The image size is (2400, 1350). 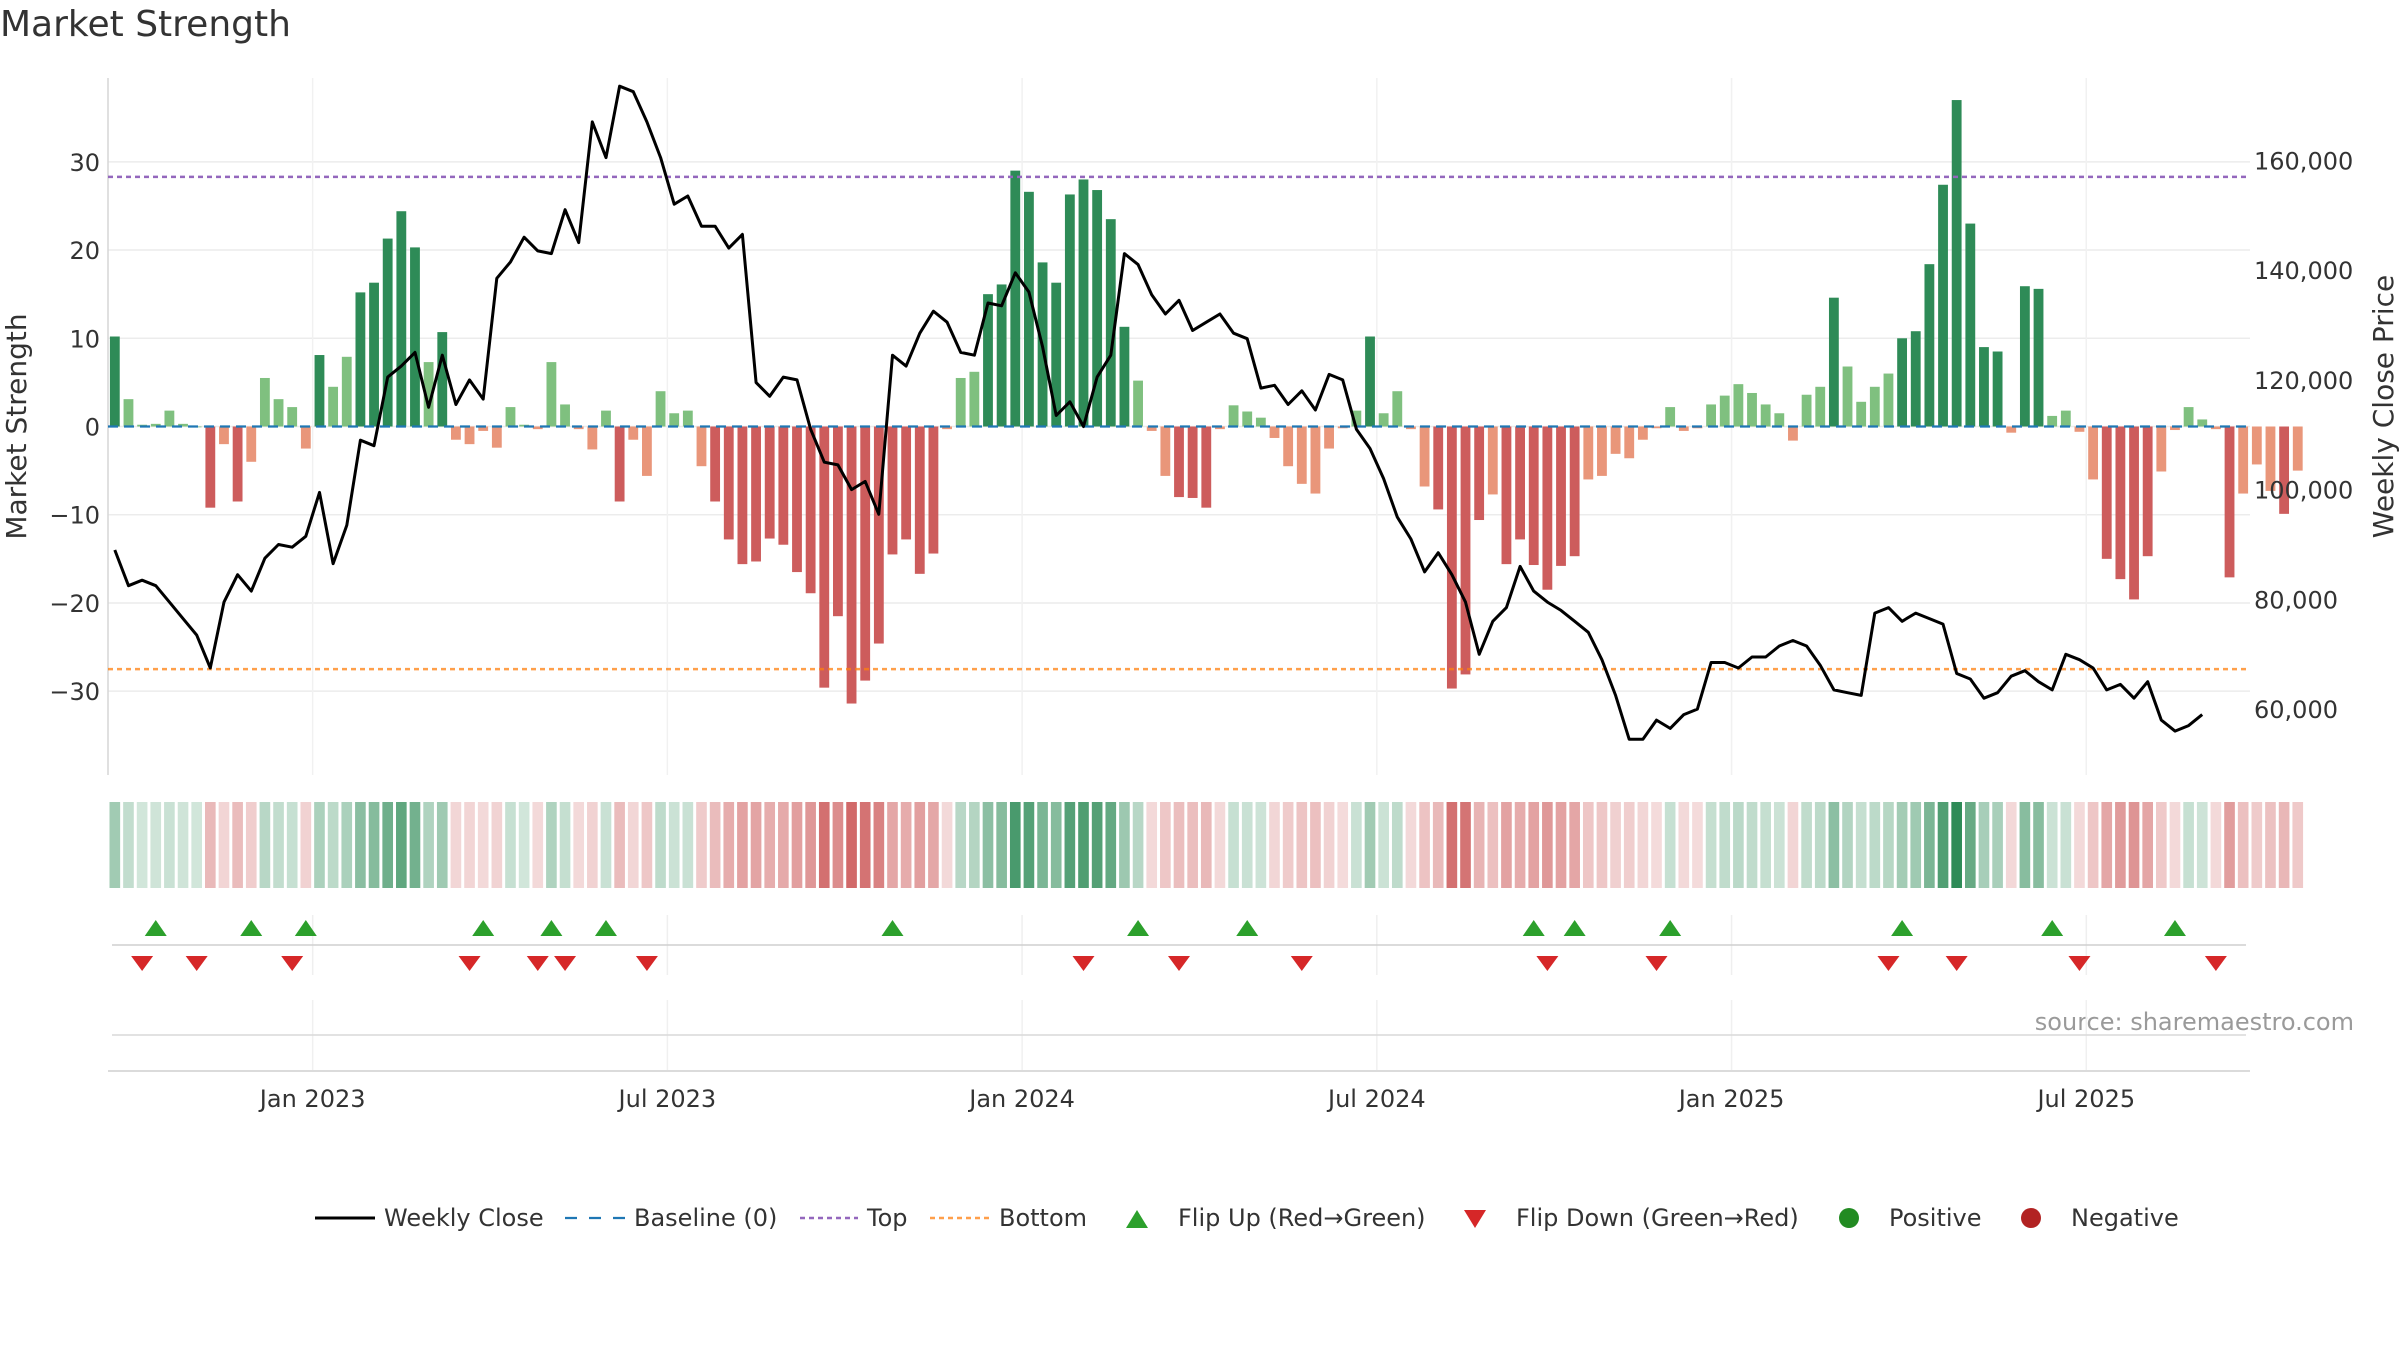 What do you see at coordinates (2296, 710) in the screenshot?
I see `right-tick-label: 60,000` at bounding box center [2296, 710].